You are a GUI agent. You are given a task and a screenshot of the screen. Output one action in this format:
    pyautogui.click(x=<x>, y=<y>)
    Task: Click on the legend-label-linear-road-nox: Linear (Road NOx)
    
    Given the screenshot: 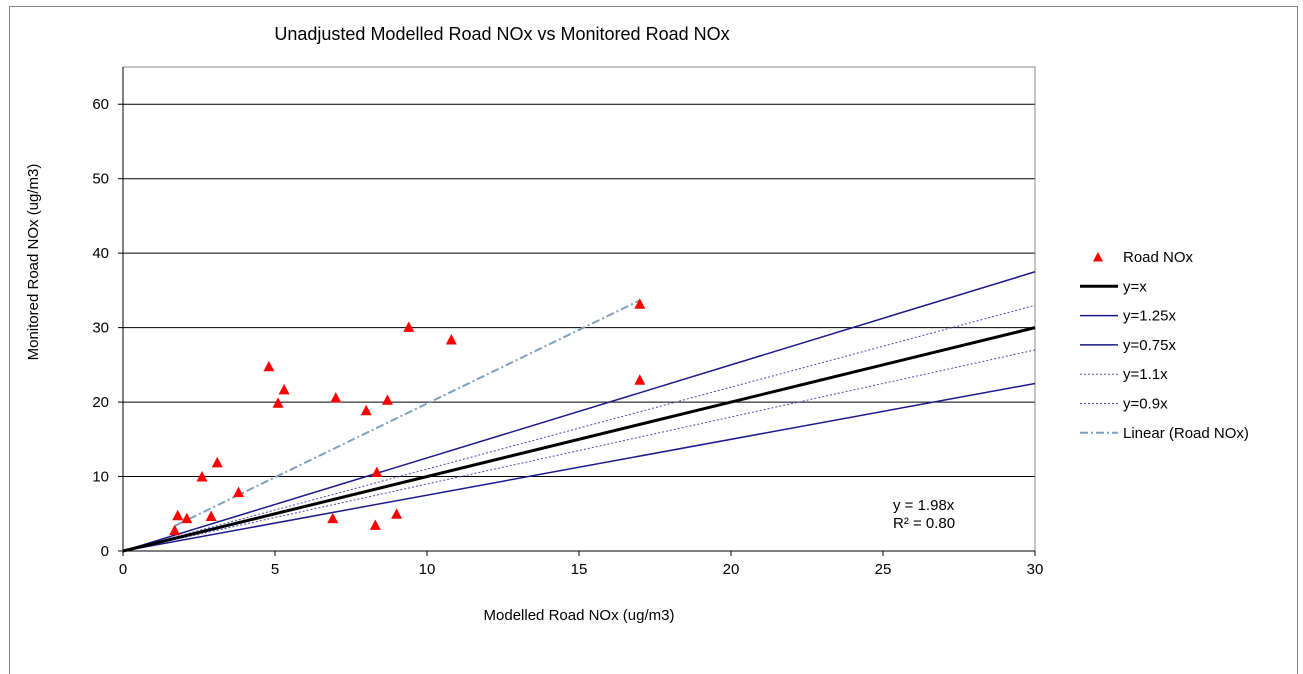 What is the action you would take?
    pyautogui.click(x=1186, y=433)
    